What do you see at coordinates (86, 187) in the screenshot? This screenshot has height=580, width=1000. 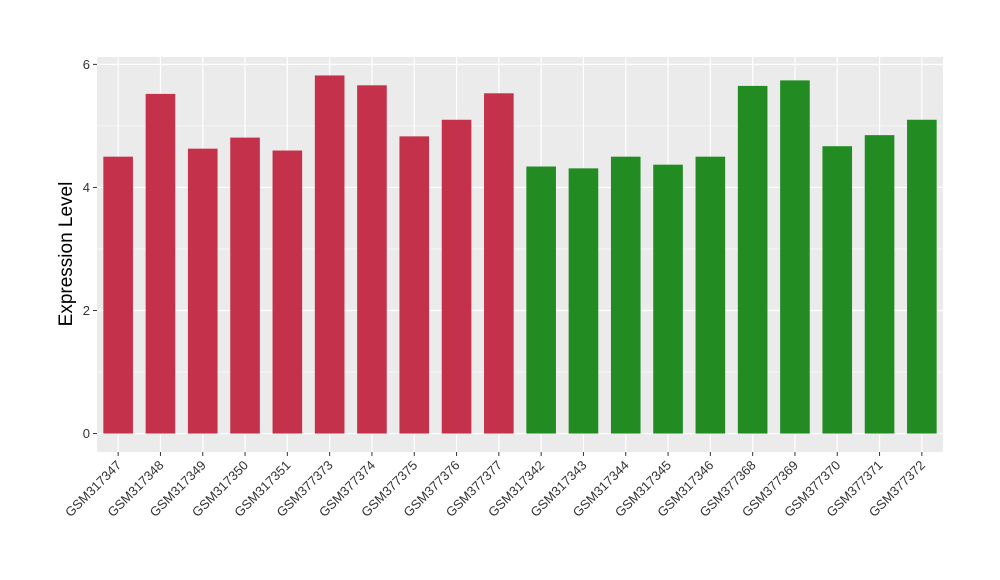 I see `y-tick-label: 4` at bounding box center [86, 187].